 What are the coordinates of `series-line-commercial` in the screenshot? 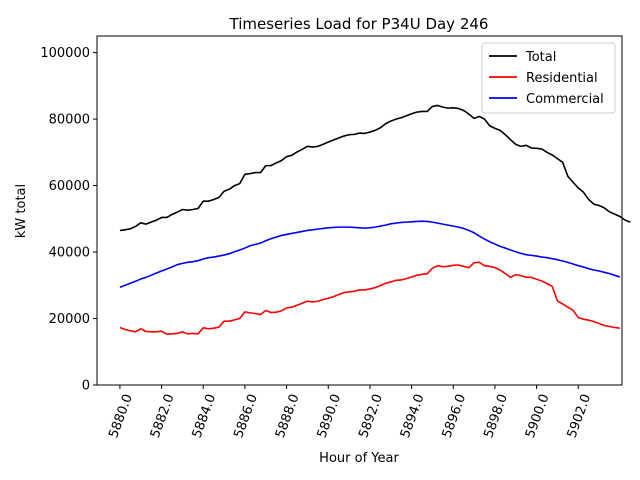 It's located at (370, 254).